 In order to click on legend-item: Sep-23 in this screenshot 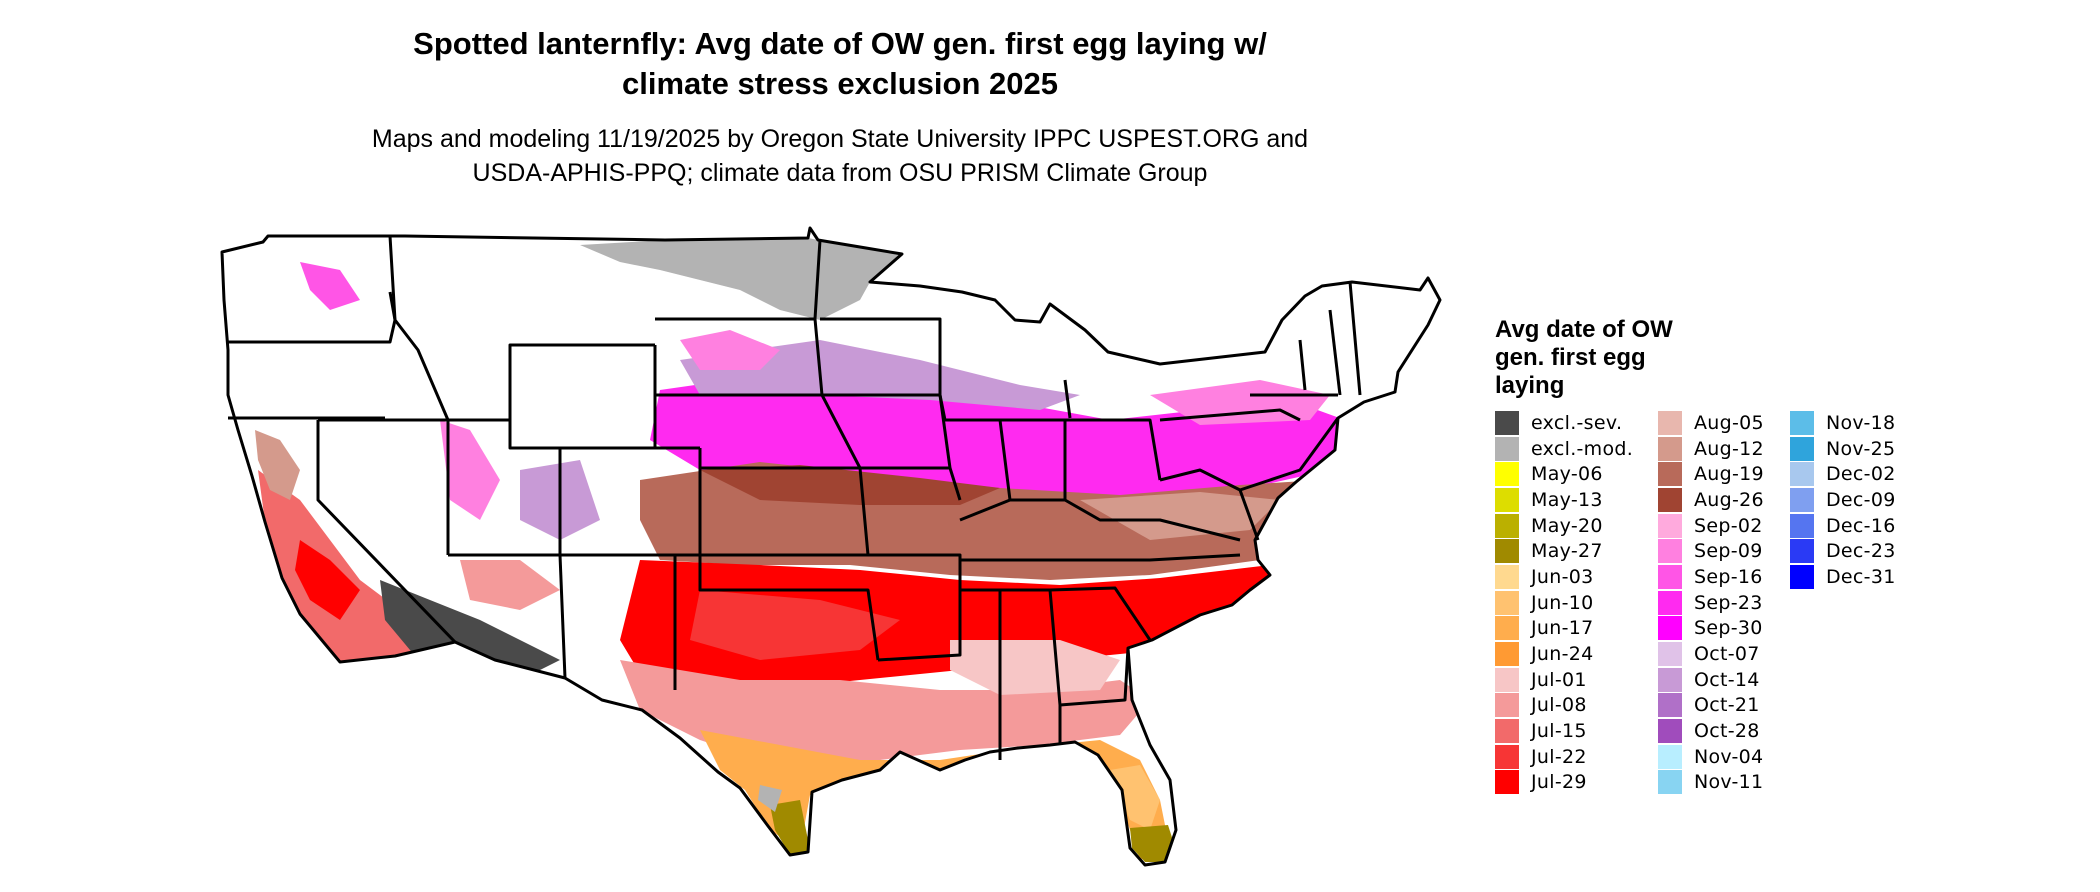, I will do `click(1711, 603)`.